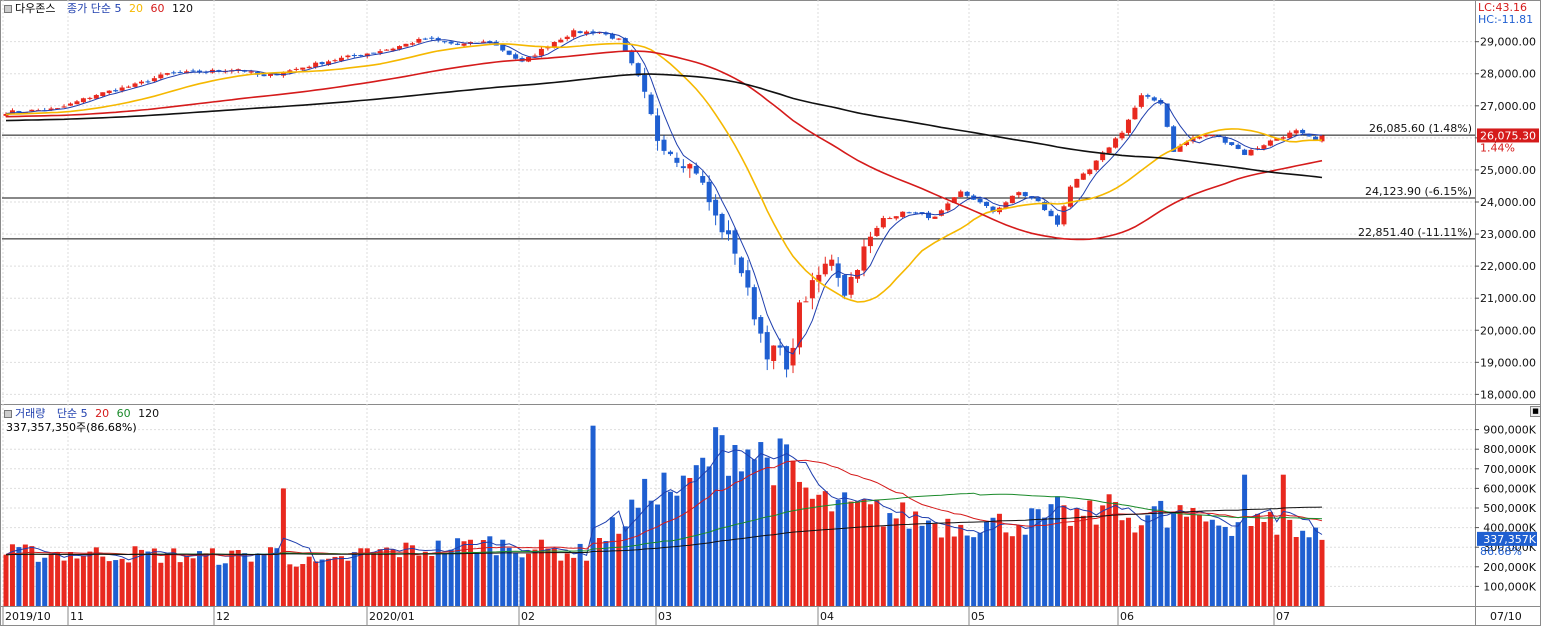 Image resolution: width=1541 pixels, height=629 pixels. I want to click on x-axis-tick-label: 03, so click(665, 616).